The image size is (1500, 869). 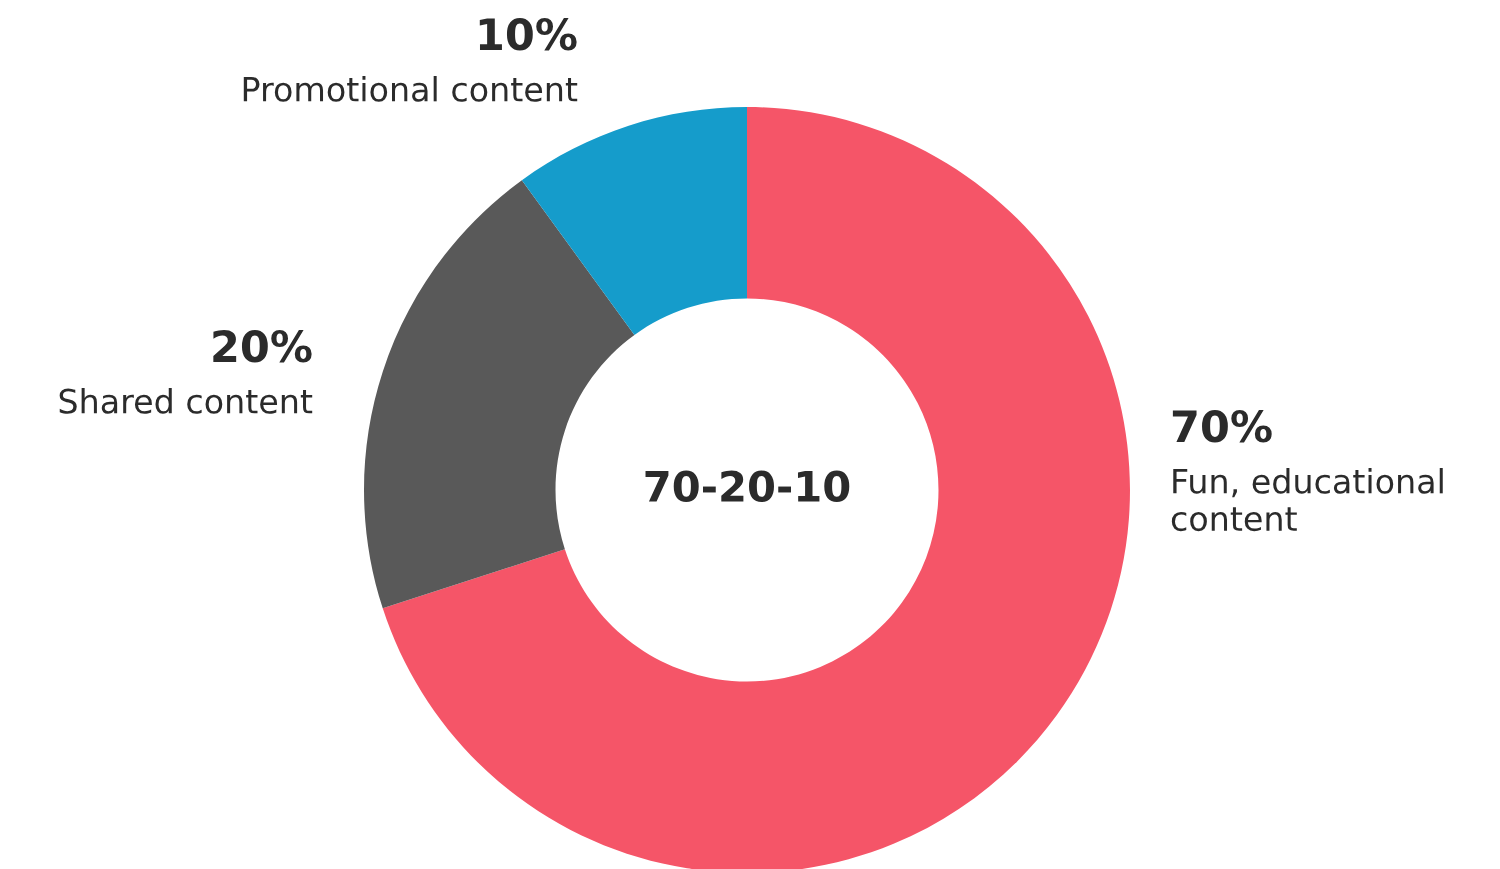 What do you see at coordinates (410, 89) in the screenshot?
I see `slice-label: Promotional content` at bounding box center [410, 89].